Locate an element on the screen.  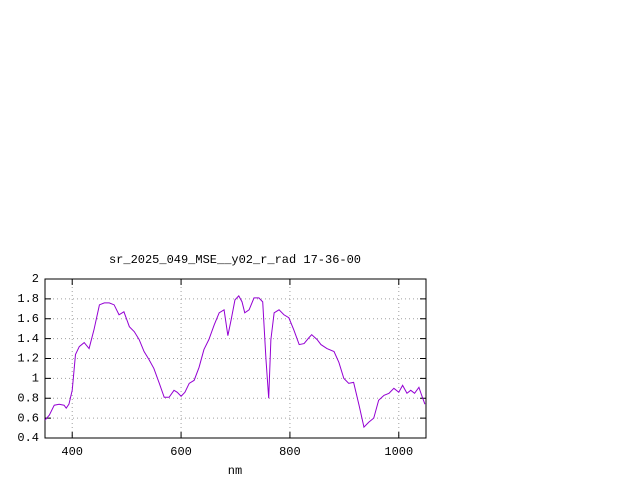
y-tick-label: 1 is located at coordinates (35, 379).